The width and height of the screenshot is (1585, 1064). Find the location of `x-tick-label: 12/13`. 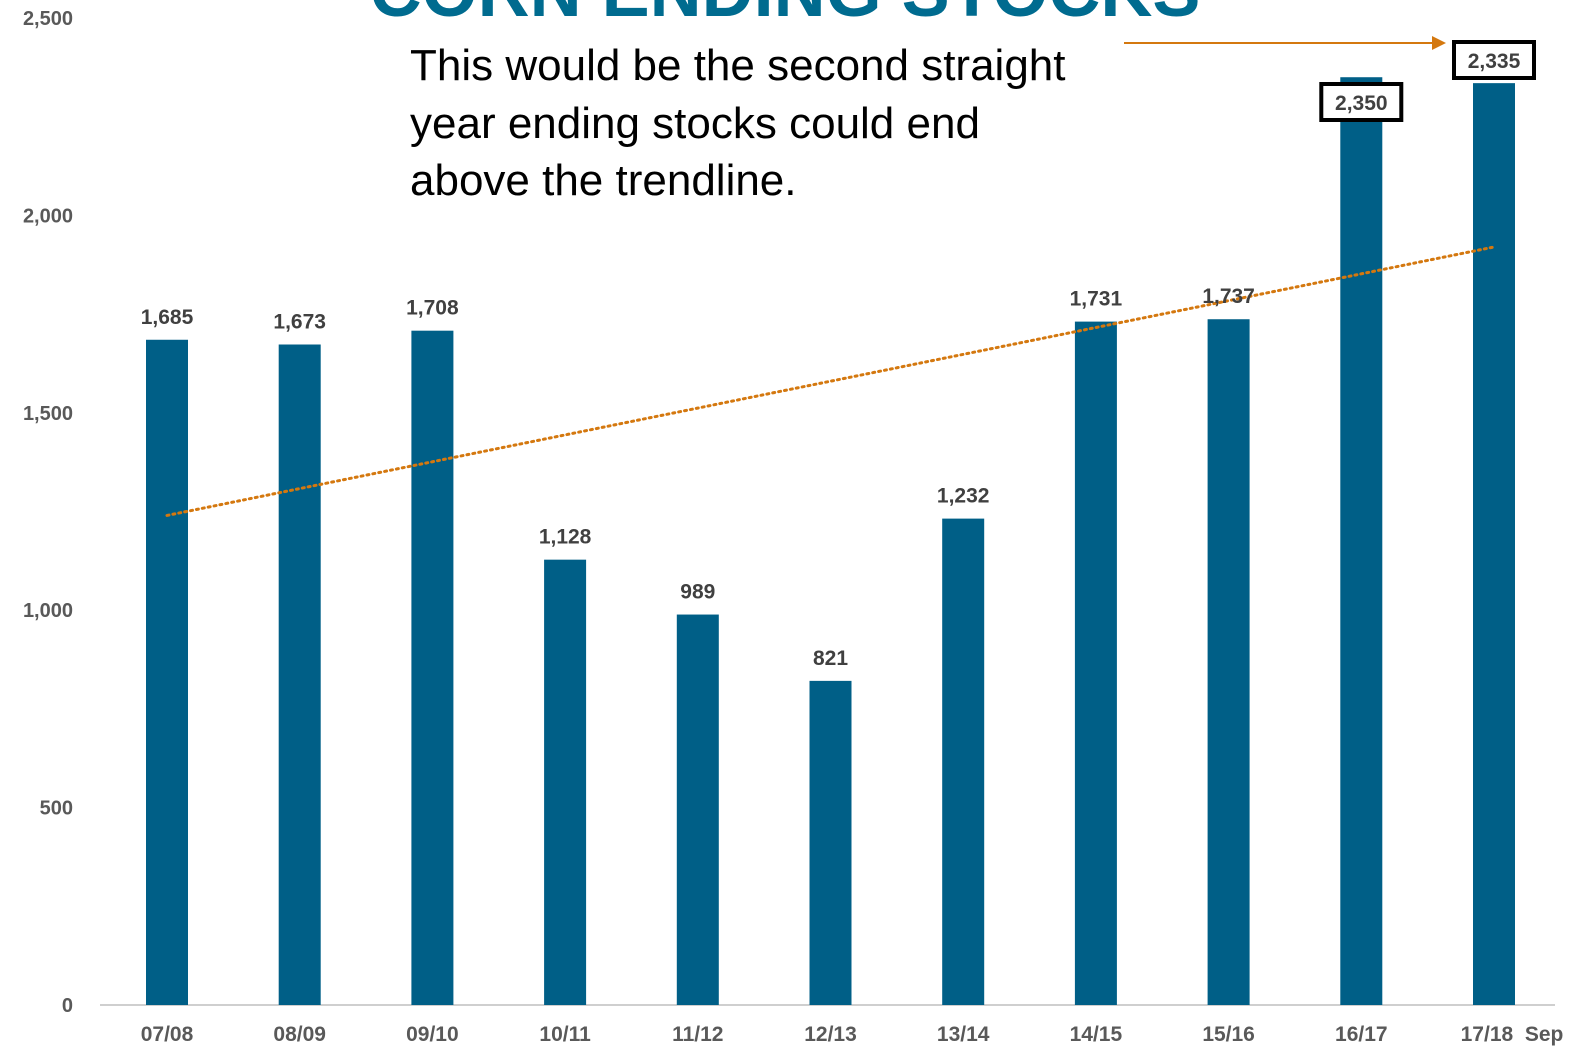

x-tick-label: 12/13 is located at coordinates (830, 1034).